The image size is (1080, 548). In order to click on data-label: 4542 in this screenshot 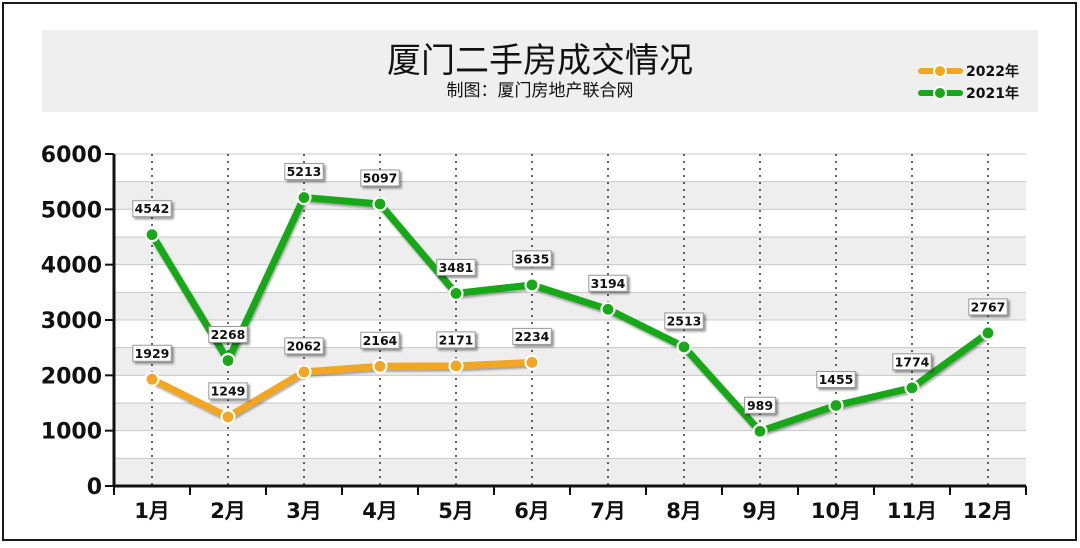, I will do `click(152, 209)`.